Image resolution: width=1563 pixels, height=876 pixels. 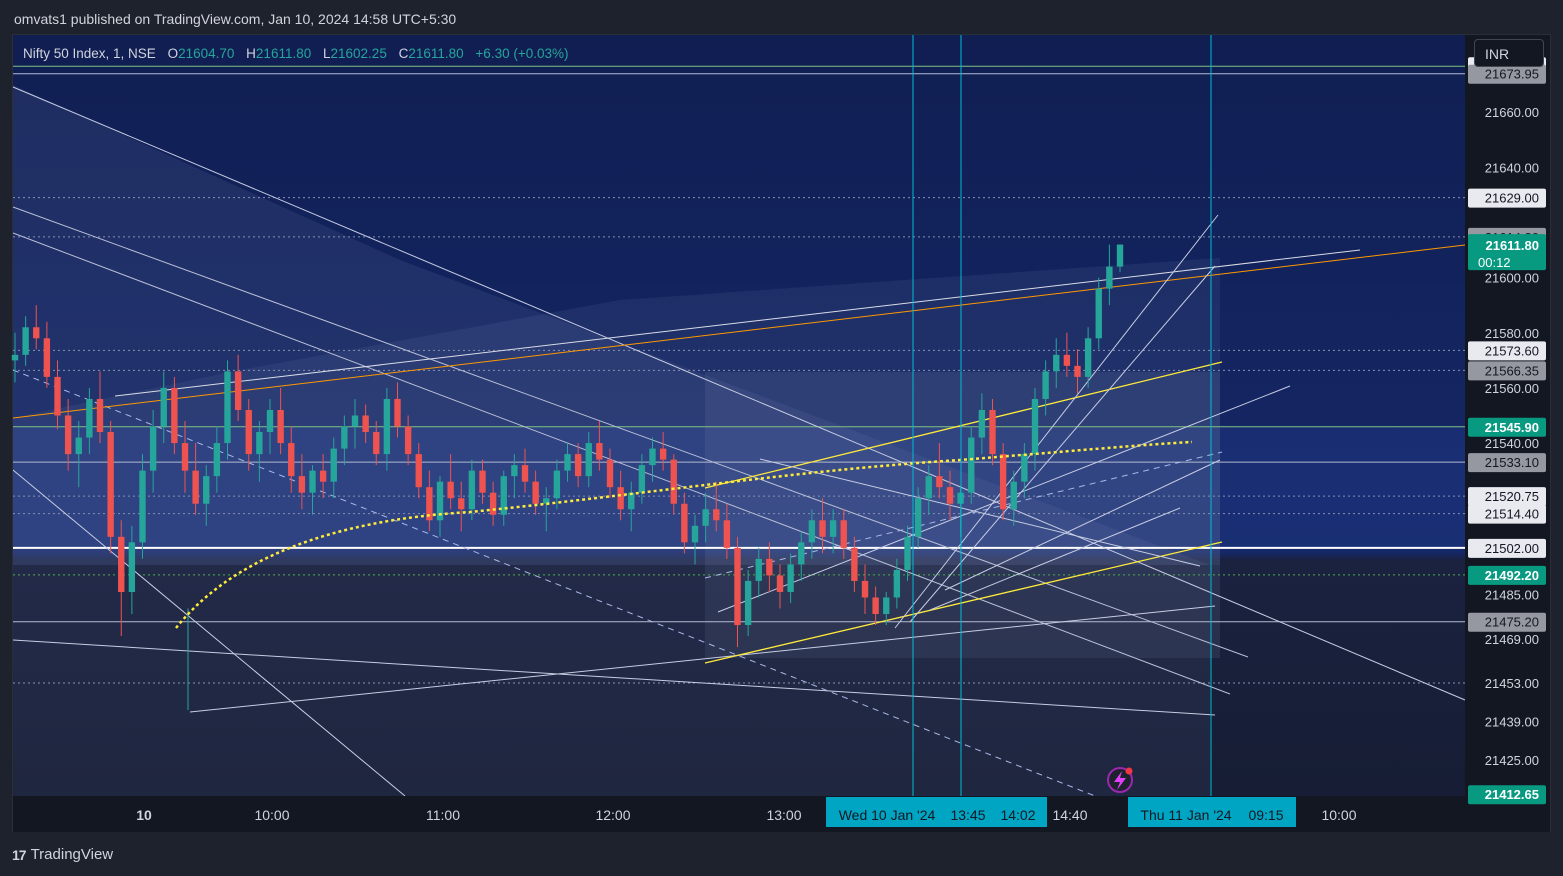 I want to click on time-tick-label: 13:00, so click(x=783, y=815).